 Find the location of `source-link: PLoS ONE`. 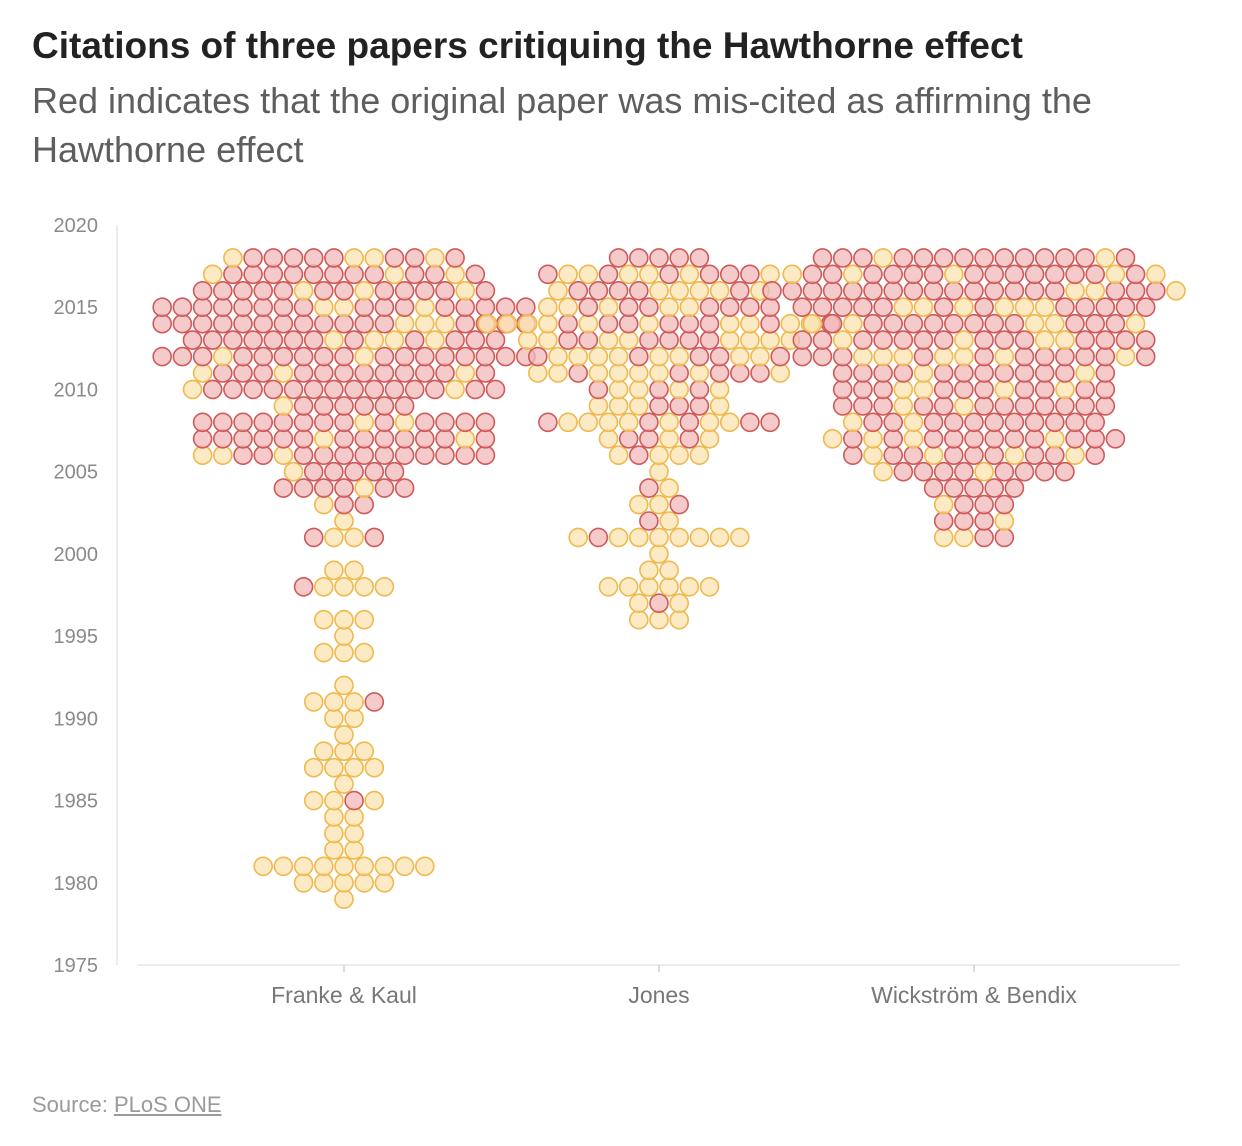

source-link: PLoS ONE is located at coordinates (167, 1104).